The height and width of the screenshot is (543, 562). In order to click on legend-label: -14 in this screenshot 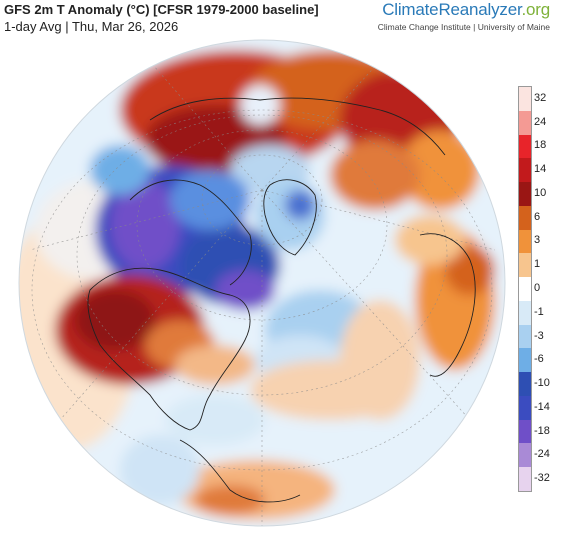, I will do `click(542, 406)`.